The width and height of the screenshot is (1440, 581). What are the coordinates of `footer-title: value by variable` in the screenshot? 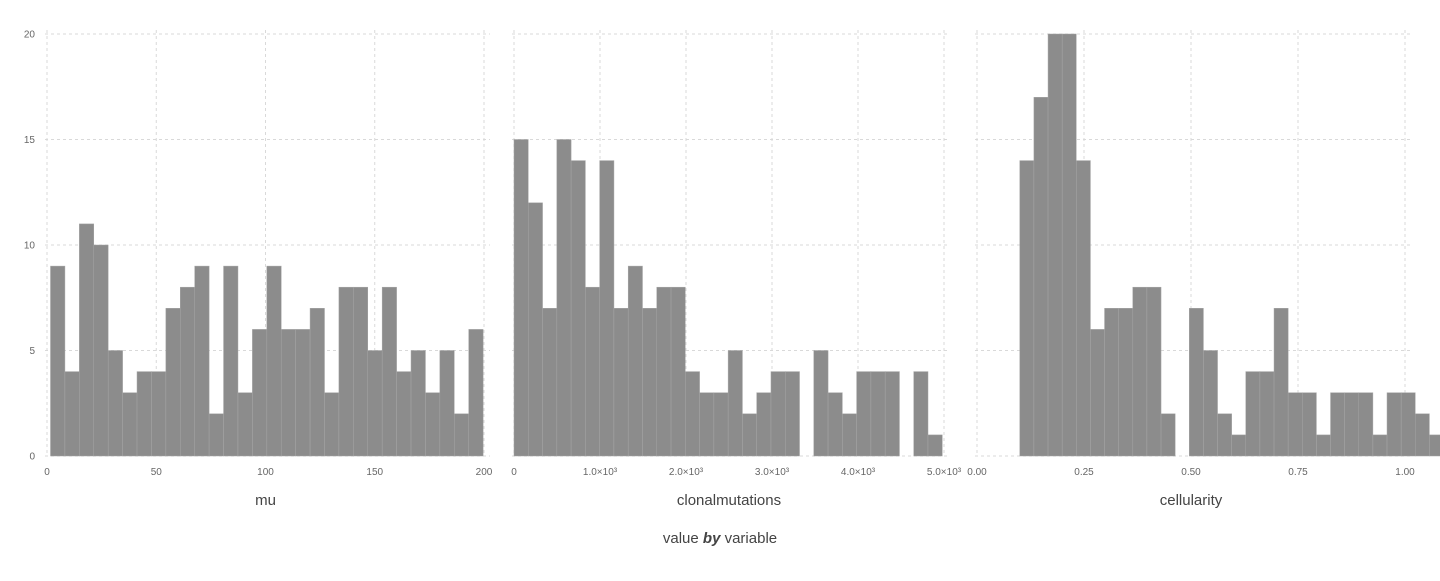 It's located at (720, 538).